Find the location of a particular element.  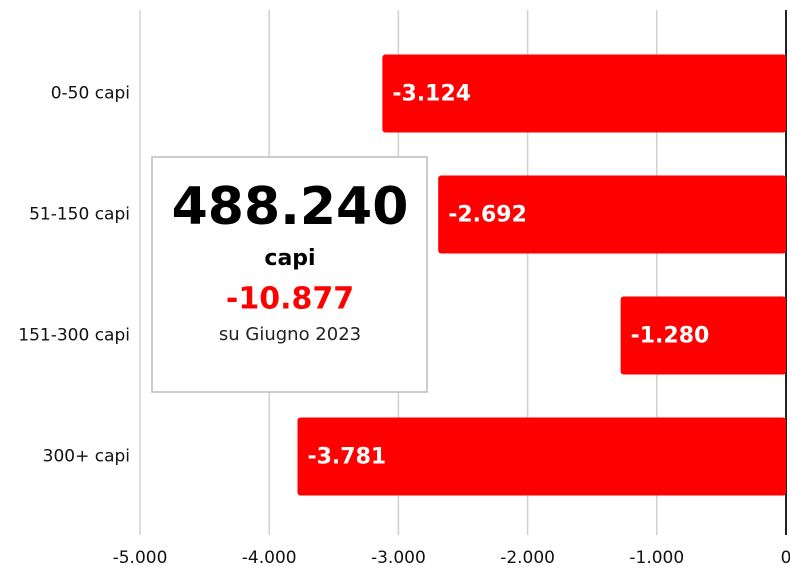

annotation-frame is located at coordinates (289, 274).